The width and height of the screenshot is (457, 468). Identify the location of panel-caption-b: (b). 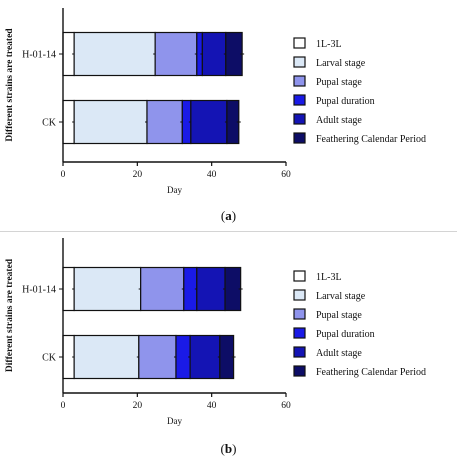
(228, 448).